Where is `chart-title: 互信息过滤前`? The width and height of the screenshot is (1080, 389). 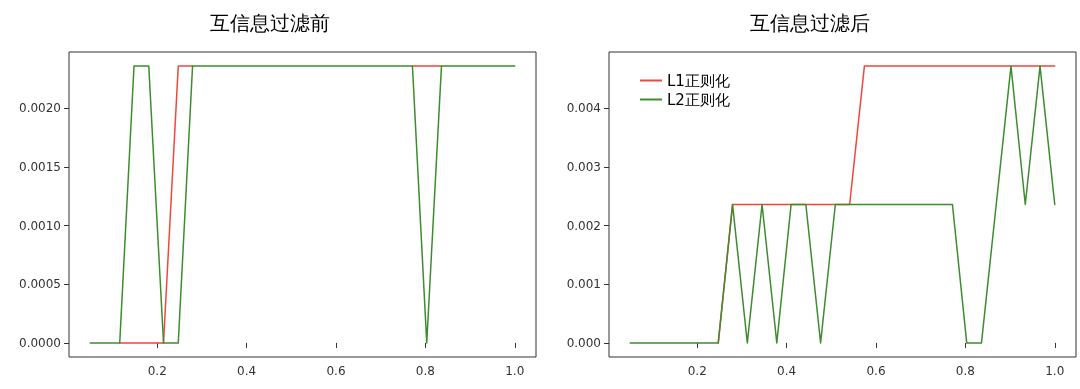
chart-title: 互信息过滤前 is located at coordinates (270, 23).